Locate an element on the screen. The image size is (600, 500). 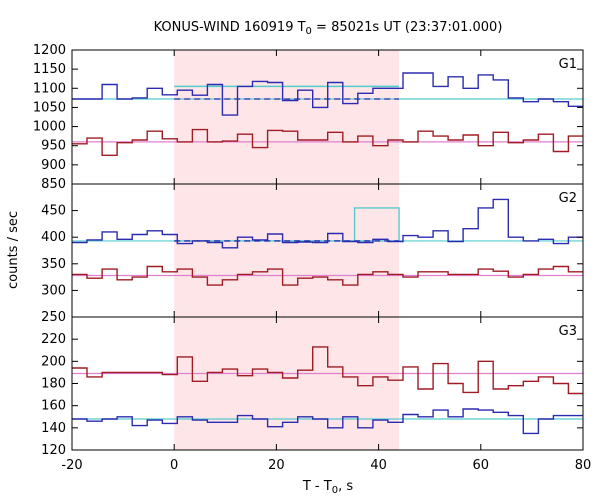
g2-y-tick-label: 250 is located at coordinates (53, 317).